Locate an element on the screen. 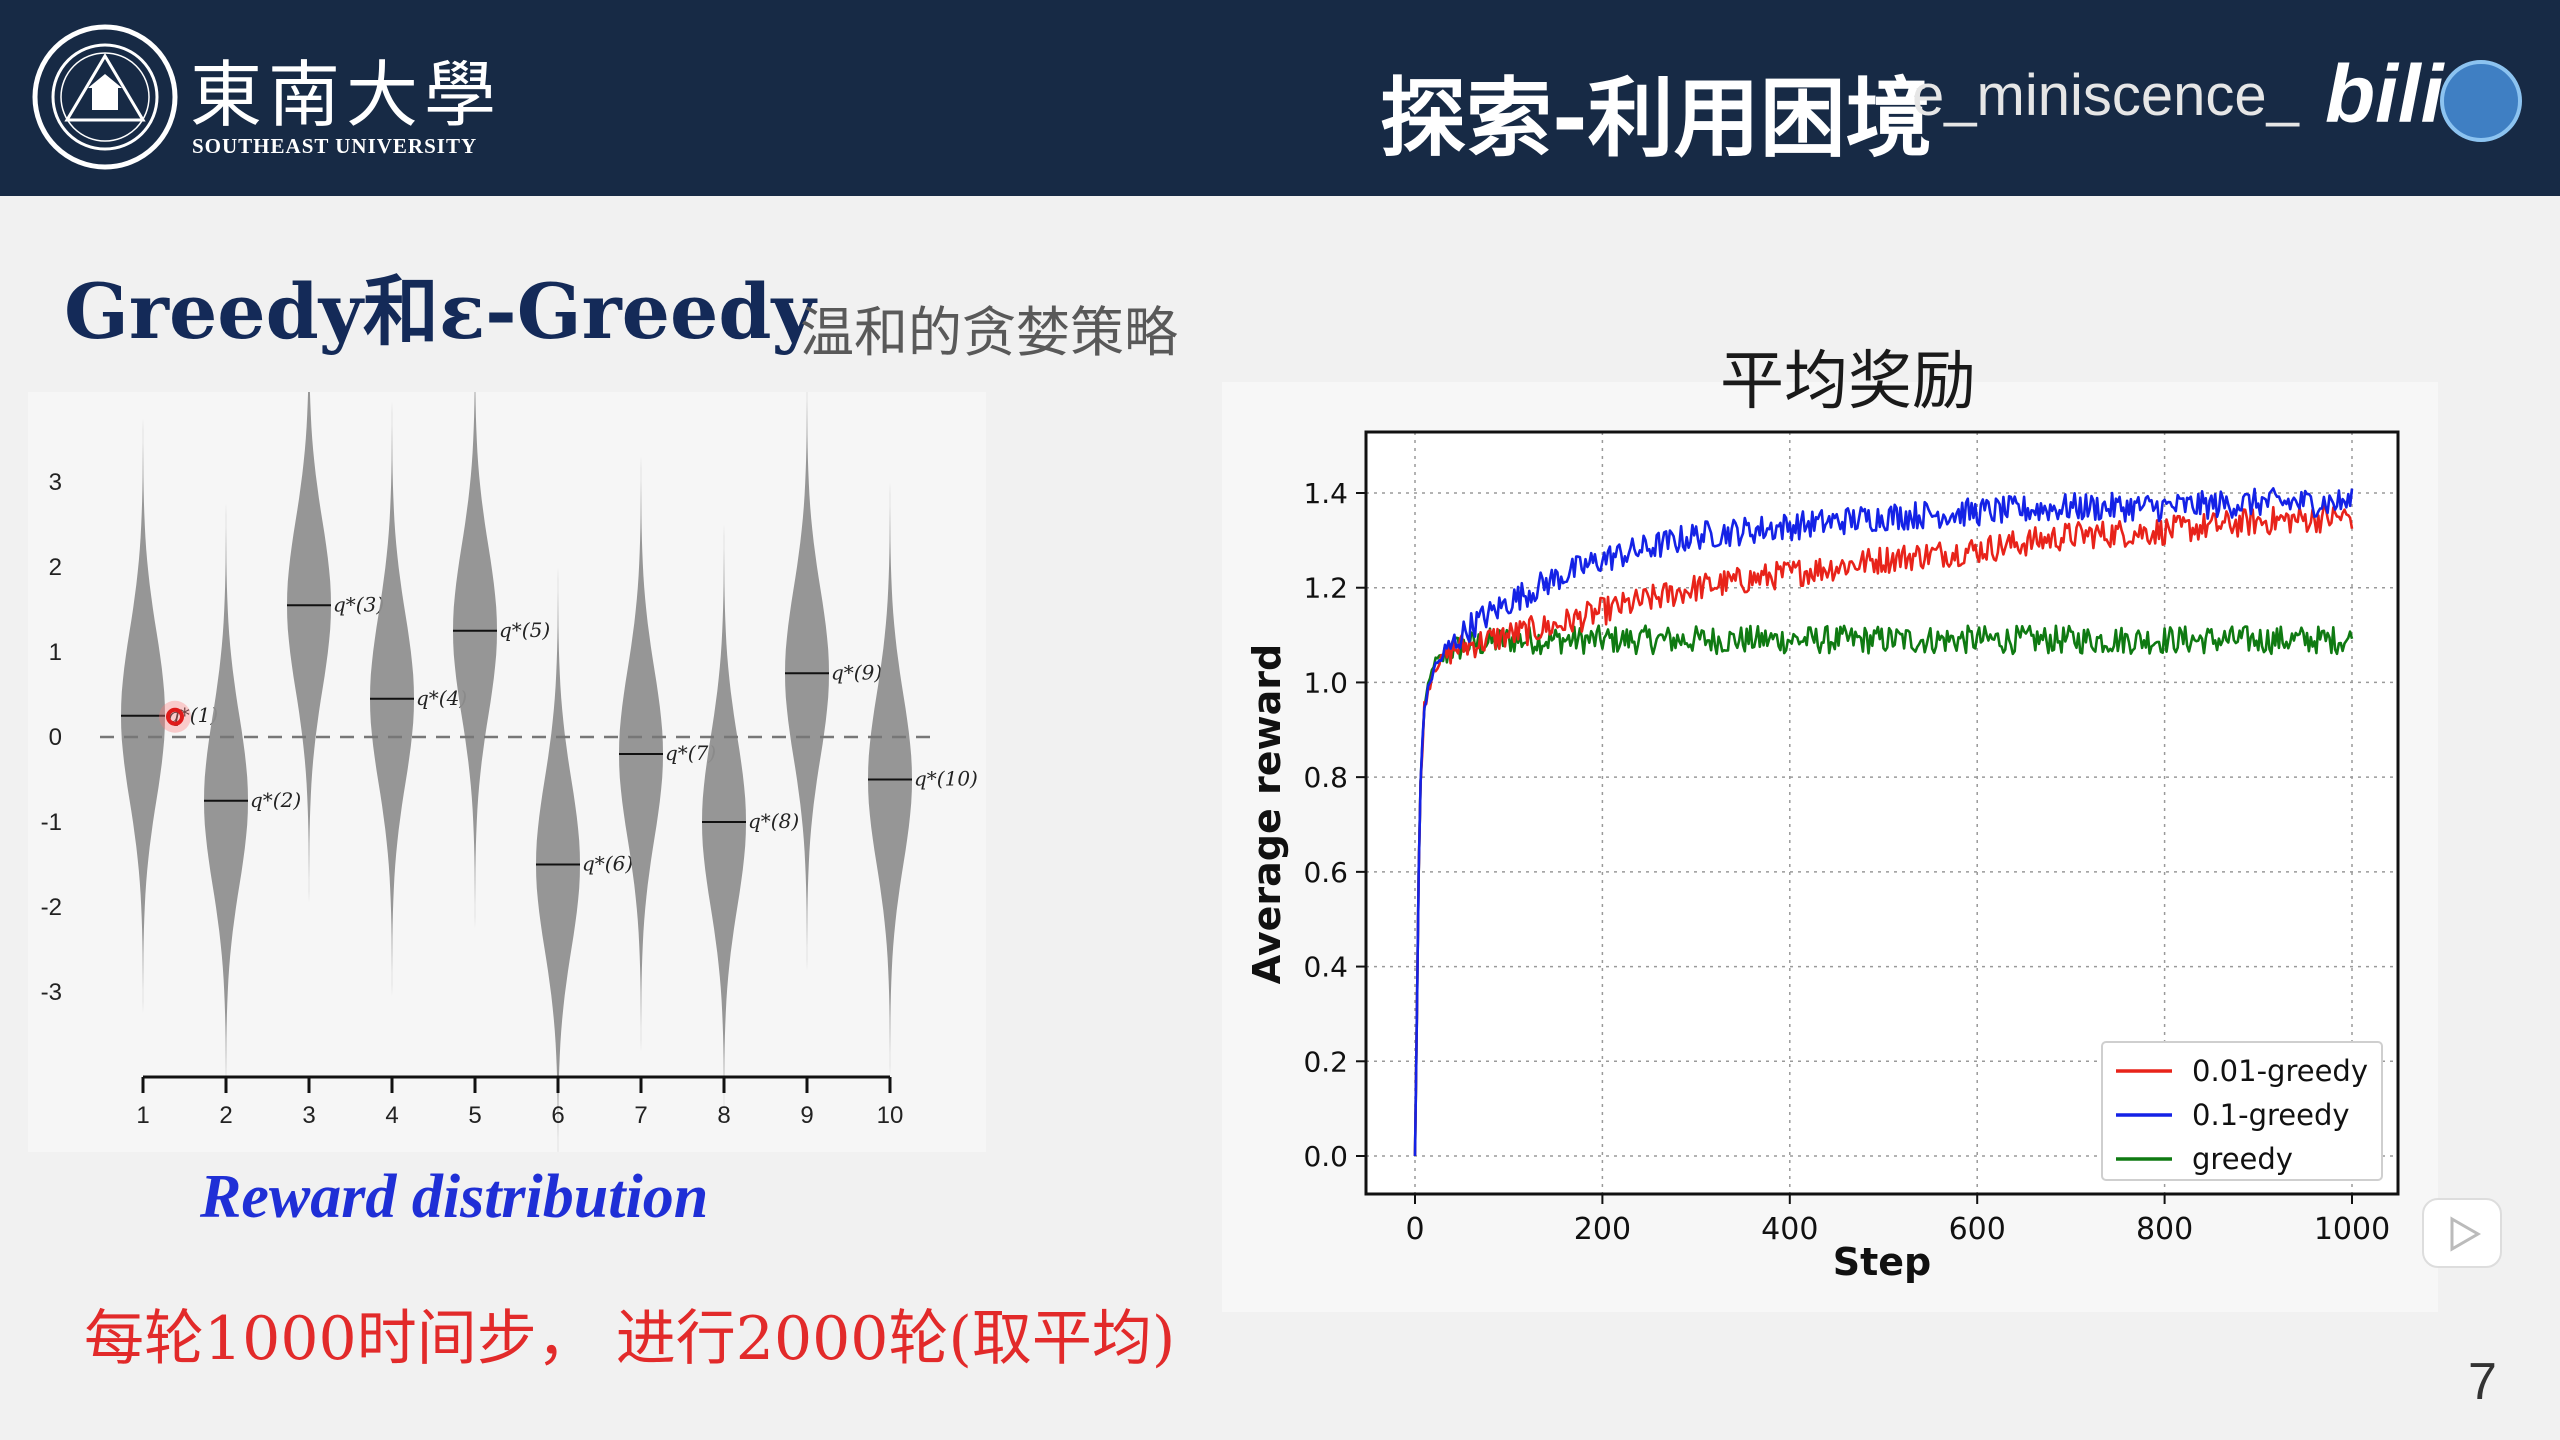 Image resolution: width=2560 pixels, height=1440 pixels. y-tick-label: 0.4 is located at coordinates (1325, 967).